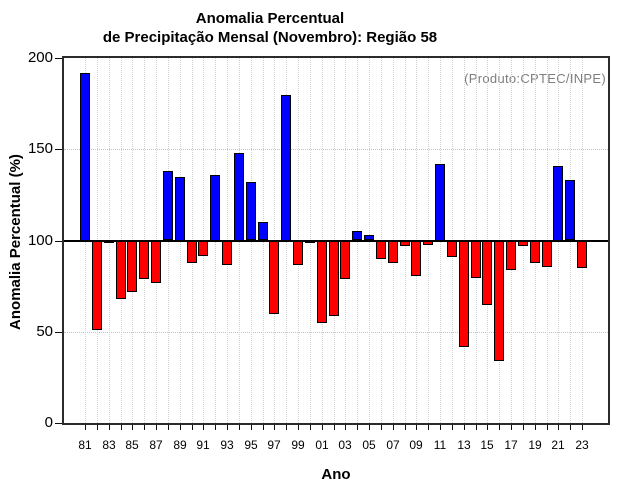 The image size is (640, 500). Describe the element at coordinates (322, 445) in the screenshot. I see `x-tick-label-01: 01` at that location.